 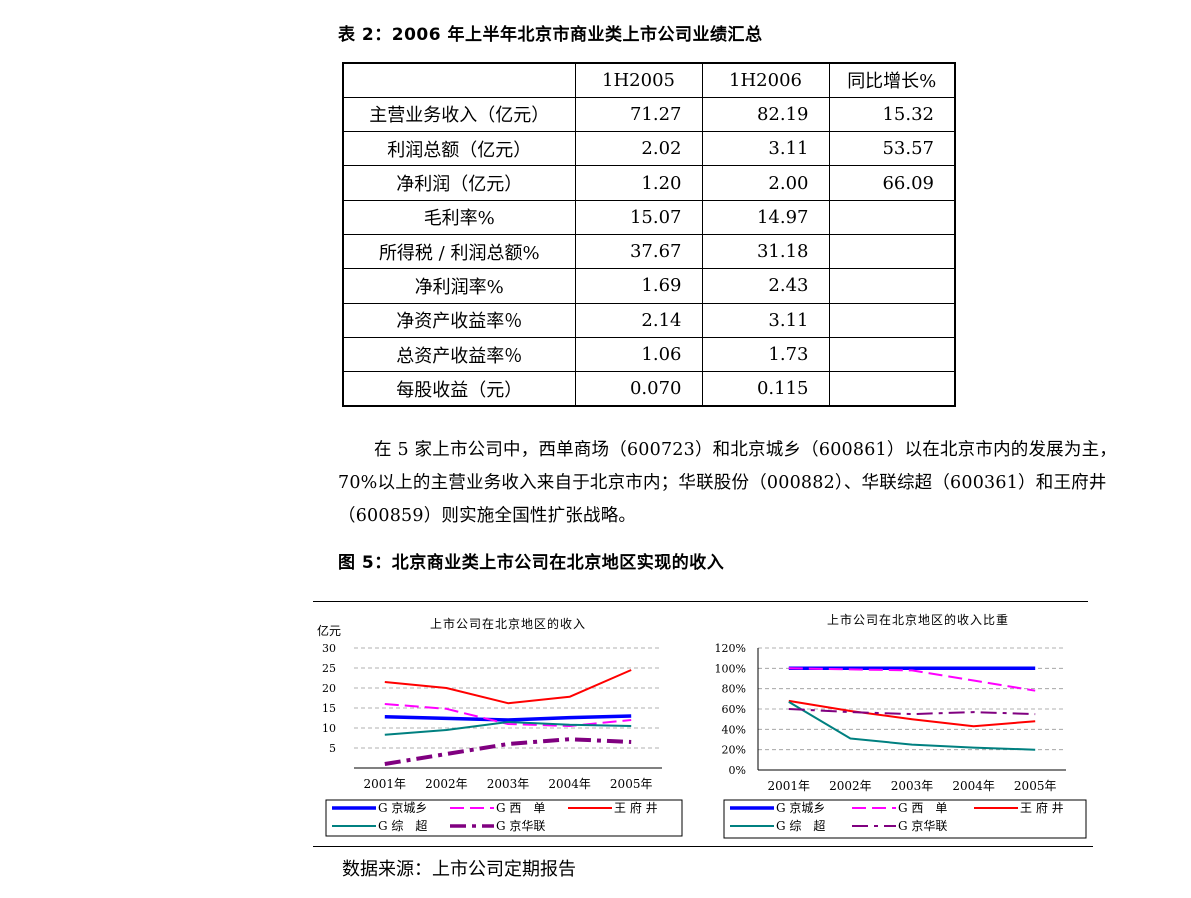 I want to click on value-1h2005-cell: 1.06, so click(x=638, y=354).